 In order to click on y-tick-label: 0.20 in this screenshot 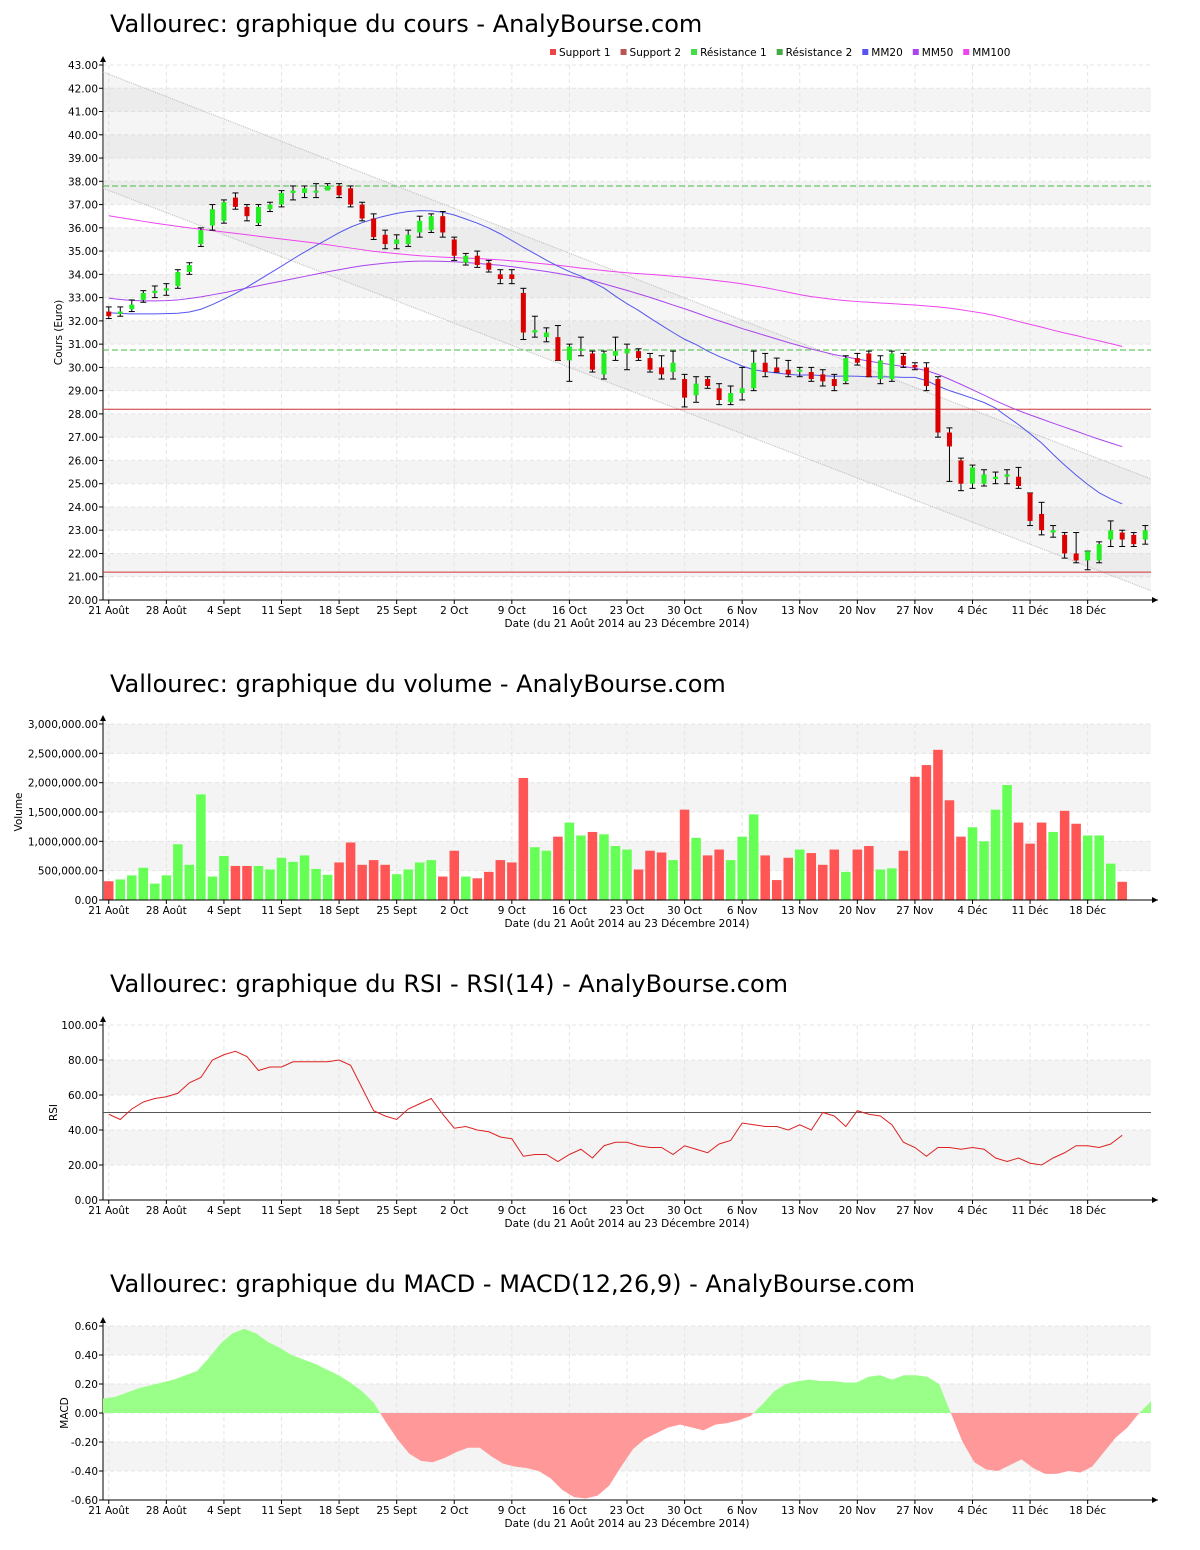, I will do `click(86, 1385)`.